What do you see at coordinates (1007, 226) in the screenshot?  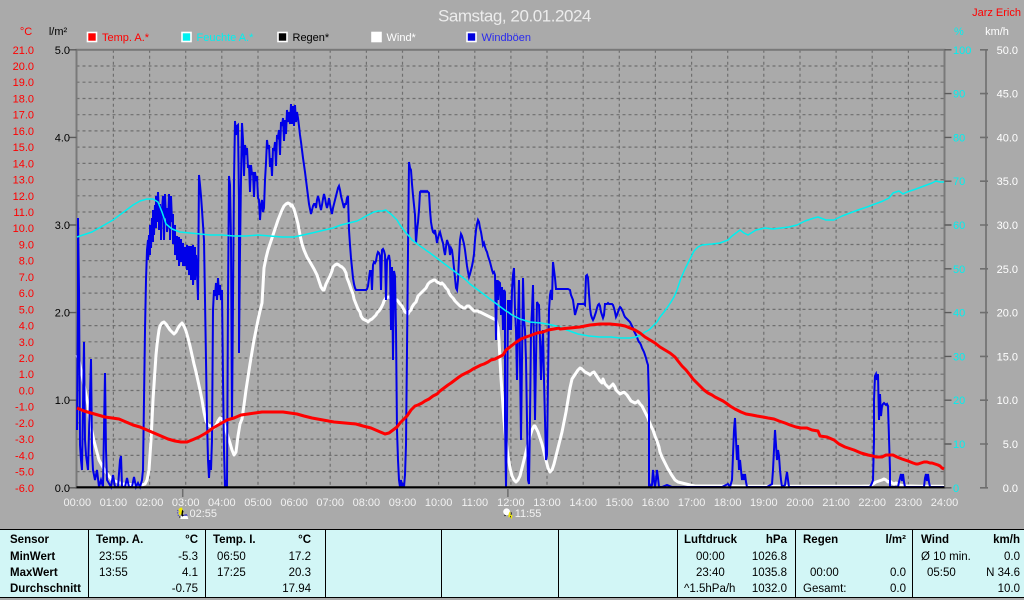 I see `svg-text: 30.0` at bounding box center [1007, 226].